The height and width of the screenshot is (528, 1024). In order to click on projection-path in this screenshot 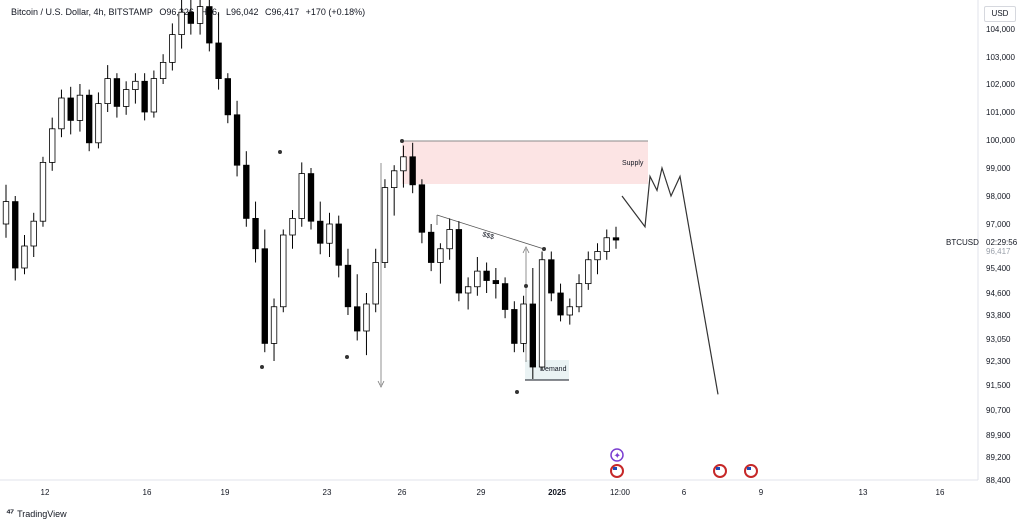, I will do `click(670, 280)`.